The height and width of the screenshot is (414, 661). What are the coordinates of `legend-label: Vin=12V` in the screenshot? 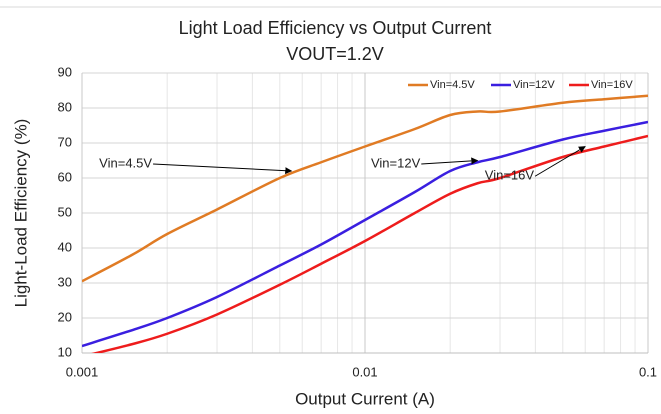 It's located at (534, 85).